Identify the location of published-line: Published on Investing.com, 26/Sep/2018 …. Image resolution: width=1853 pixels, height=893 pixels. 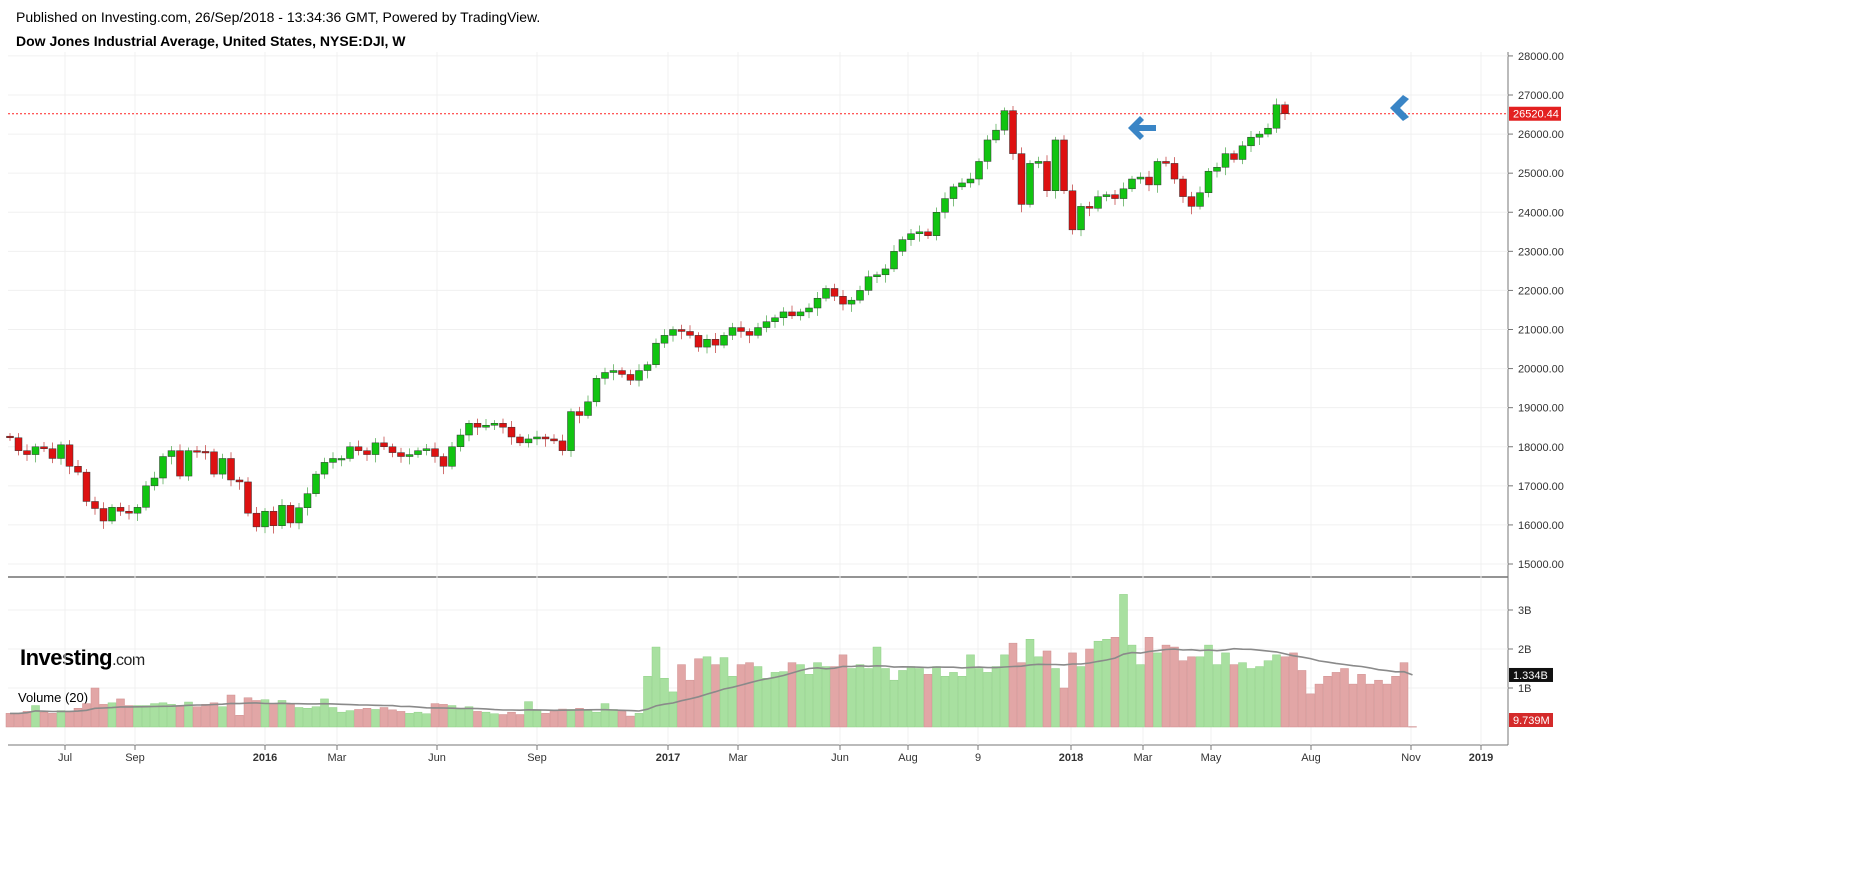
(278, 17).